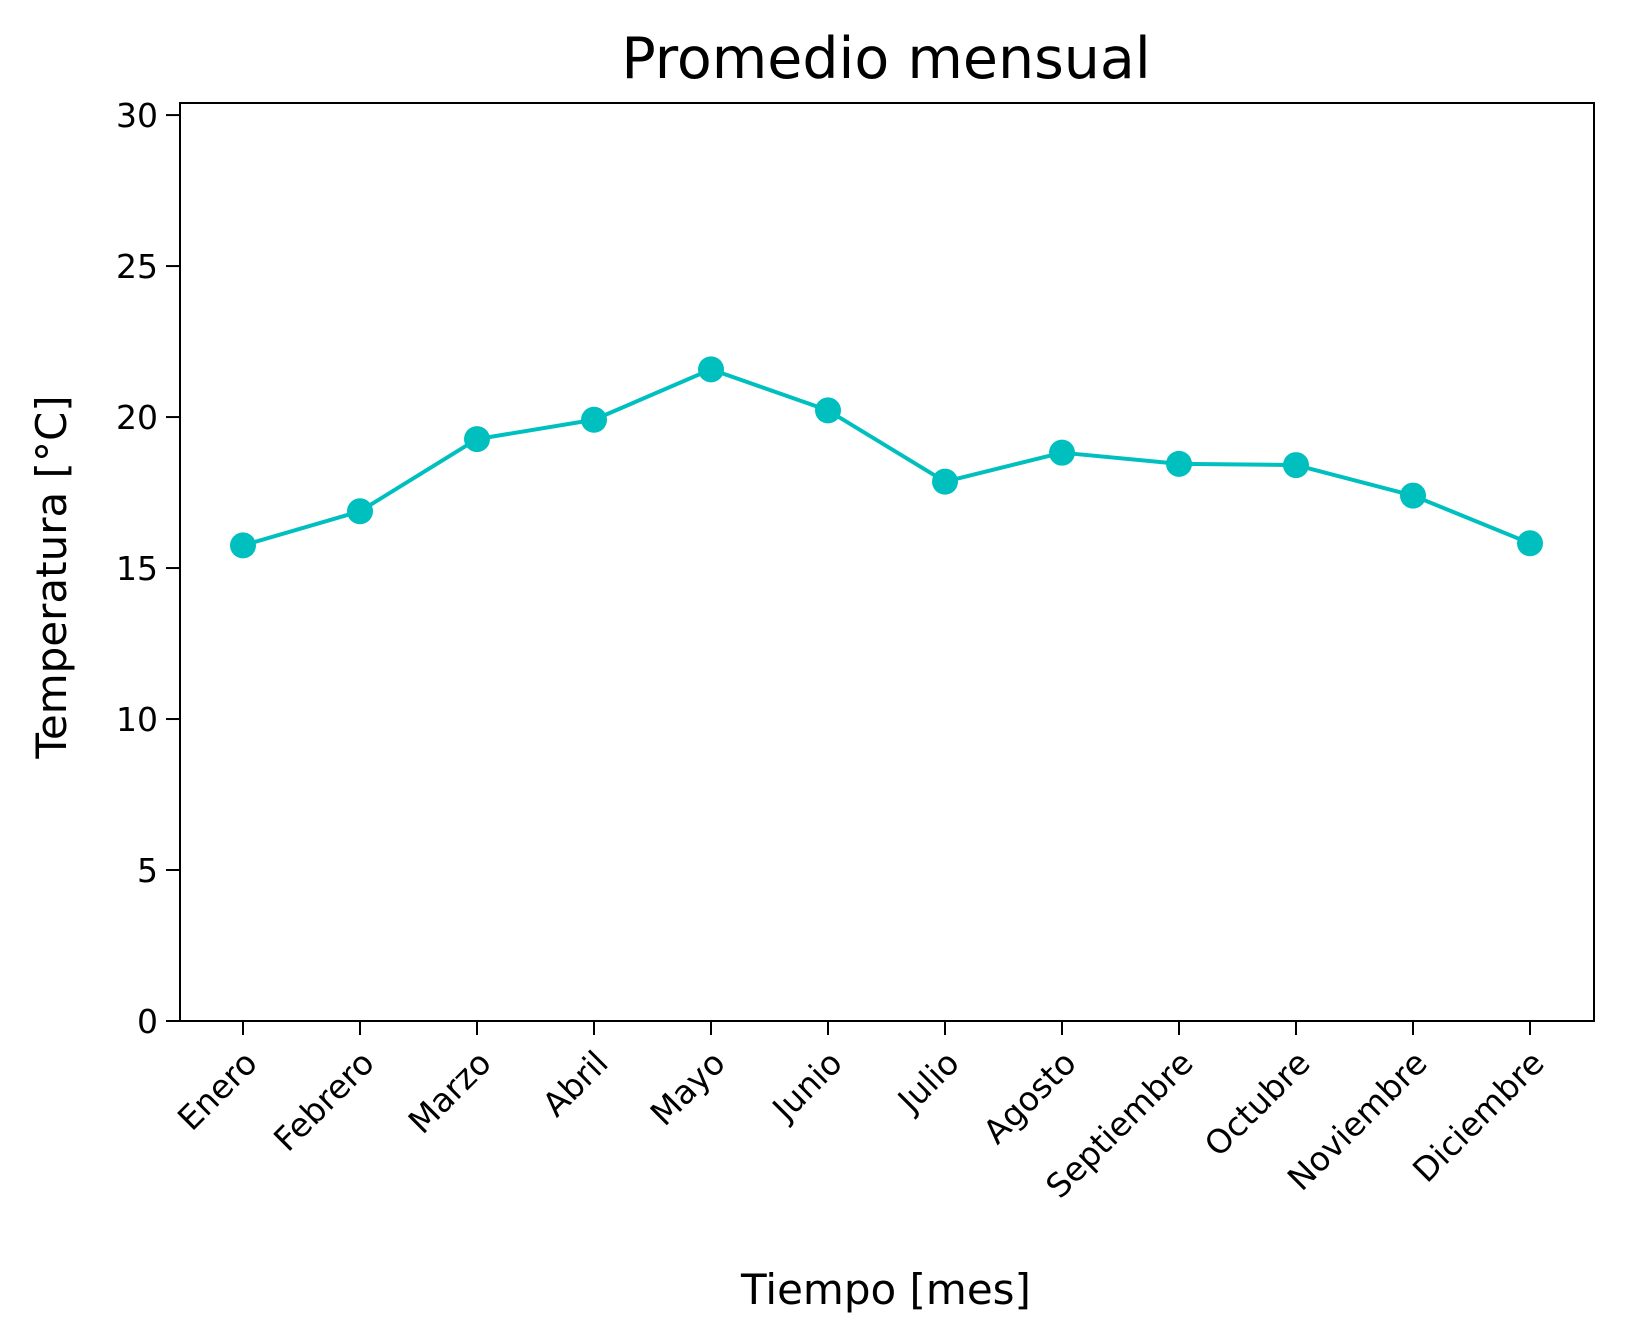 The image size is (1628, 1331). I want to click on y-tick-label: 20, so click(137, 417).